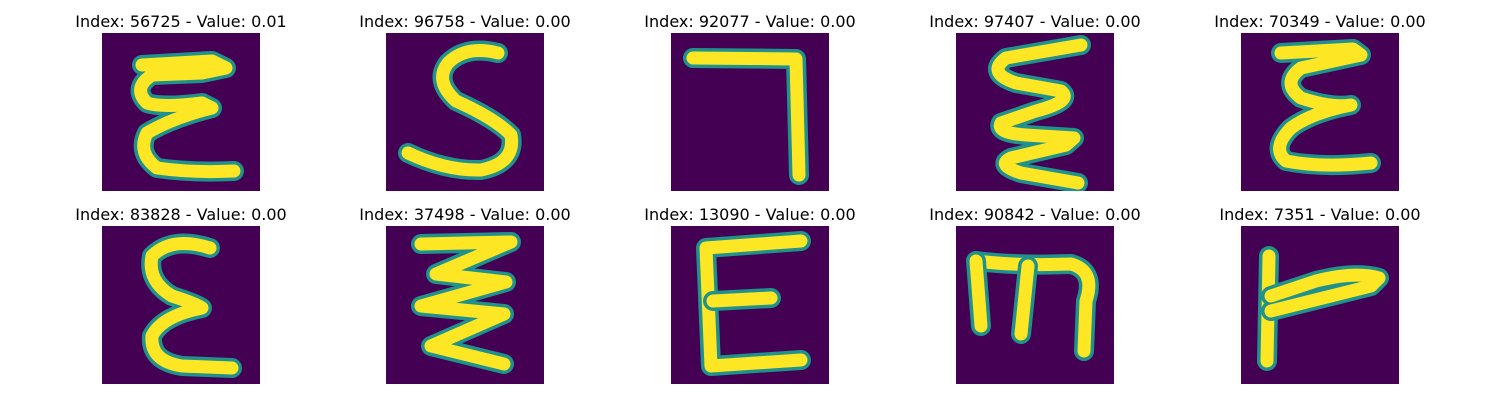  What do you see at coordinates (465, 214) in the screenshot?
I see `panel-title: Index: 37498 - Value: 0.00` at bounding box center [465, 214].